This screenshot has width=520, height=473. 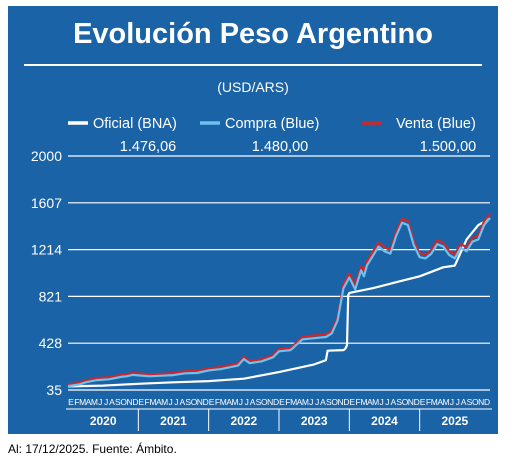 What do you see at coordinates (253, 34) in the screenshot?
I see `chart-title: Evolución Peso Argentino` at bounding box center [253, 34].